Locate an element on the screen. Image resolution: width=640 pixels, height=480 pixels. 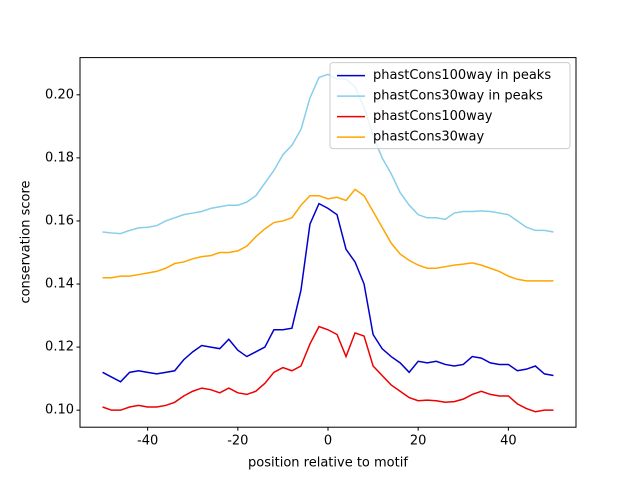
y-tick-label: 0.12 is located at coordinates (59, 347).